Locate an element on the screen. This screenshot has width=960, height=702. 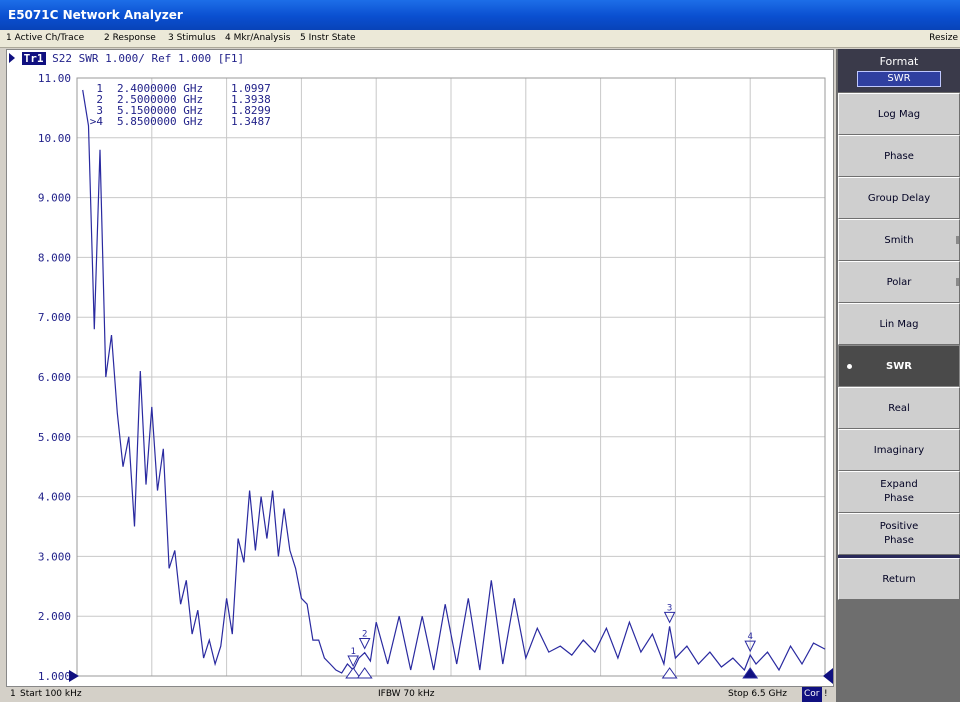
softkey-label: Phase is located at coordinates (899, 156).